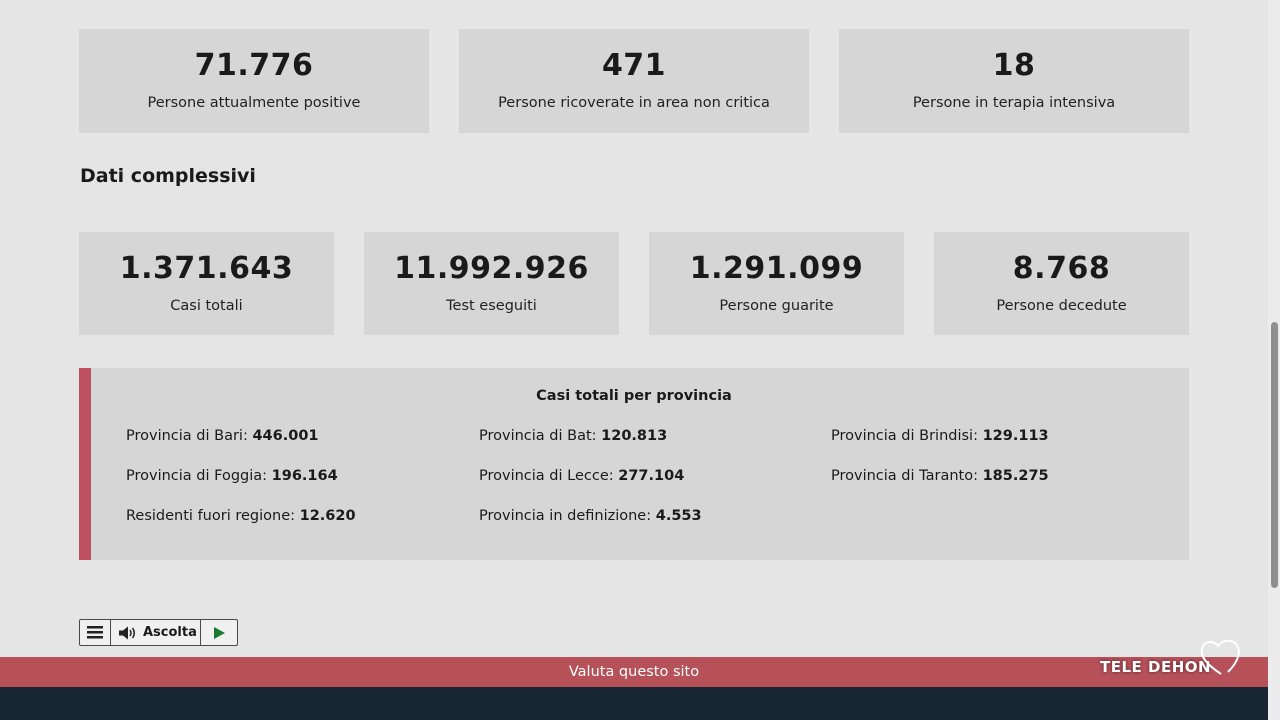  I want to click on listen-player: Ascolta, so click(158, 632).